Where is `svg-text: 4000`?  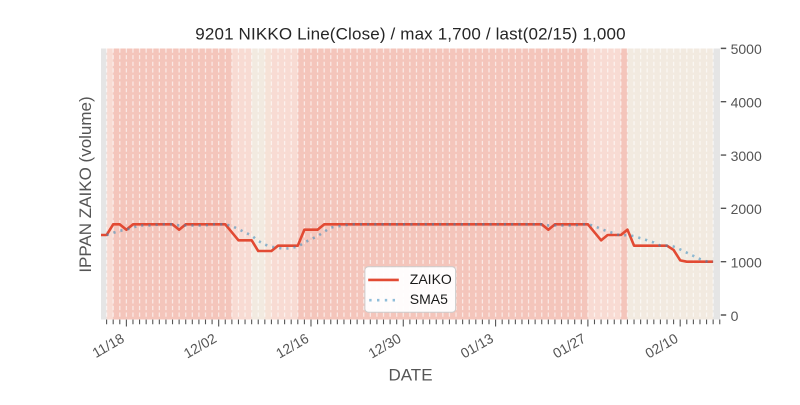 svg-text: 4000 is located at coordinates (746, 103).